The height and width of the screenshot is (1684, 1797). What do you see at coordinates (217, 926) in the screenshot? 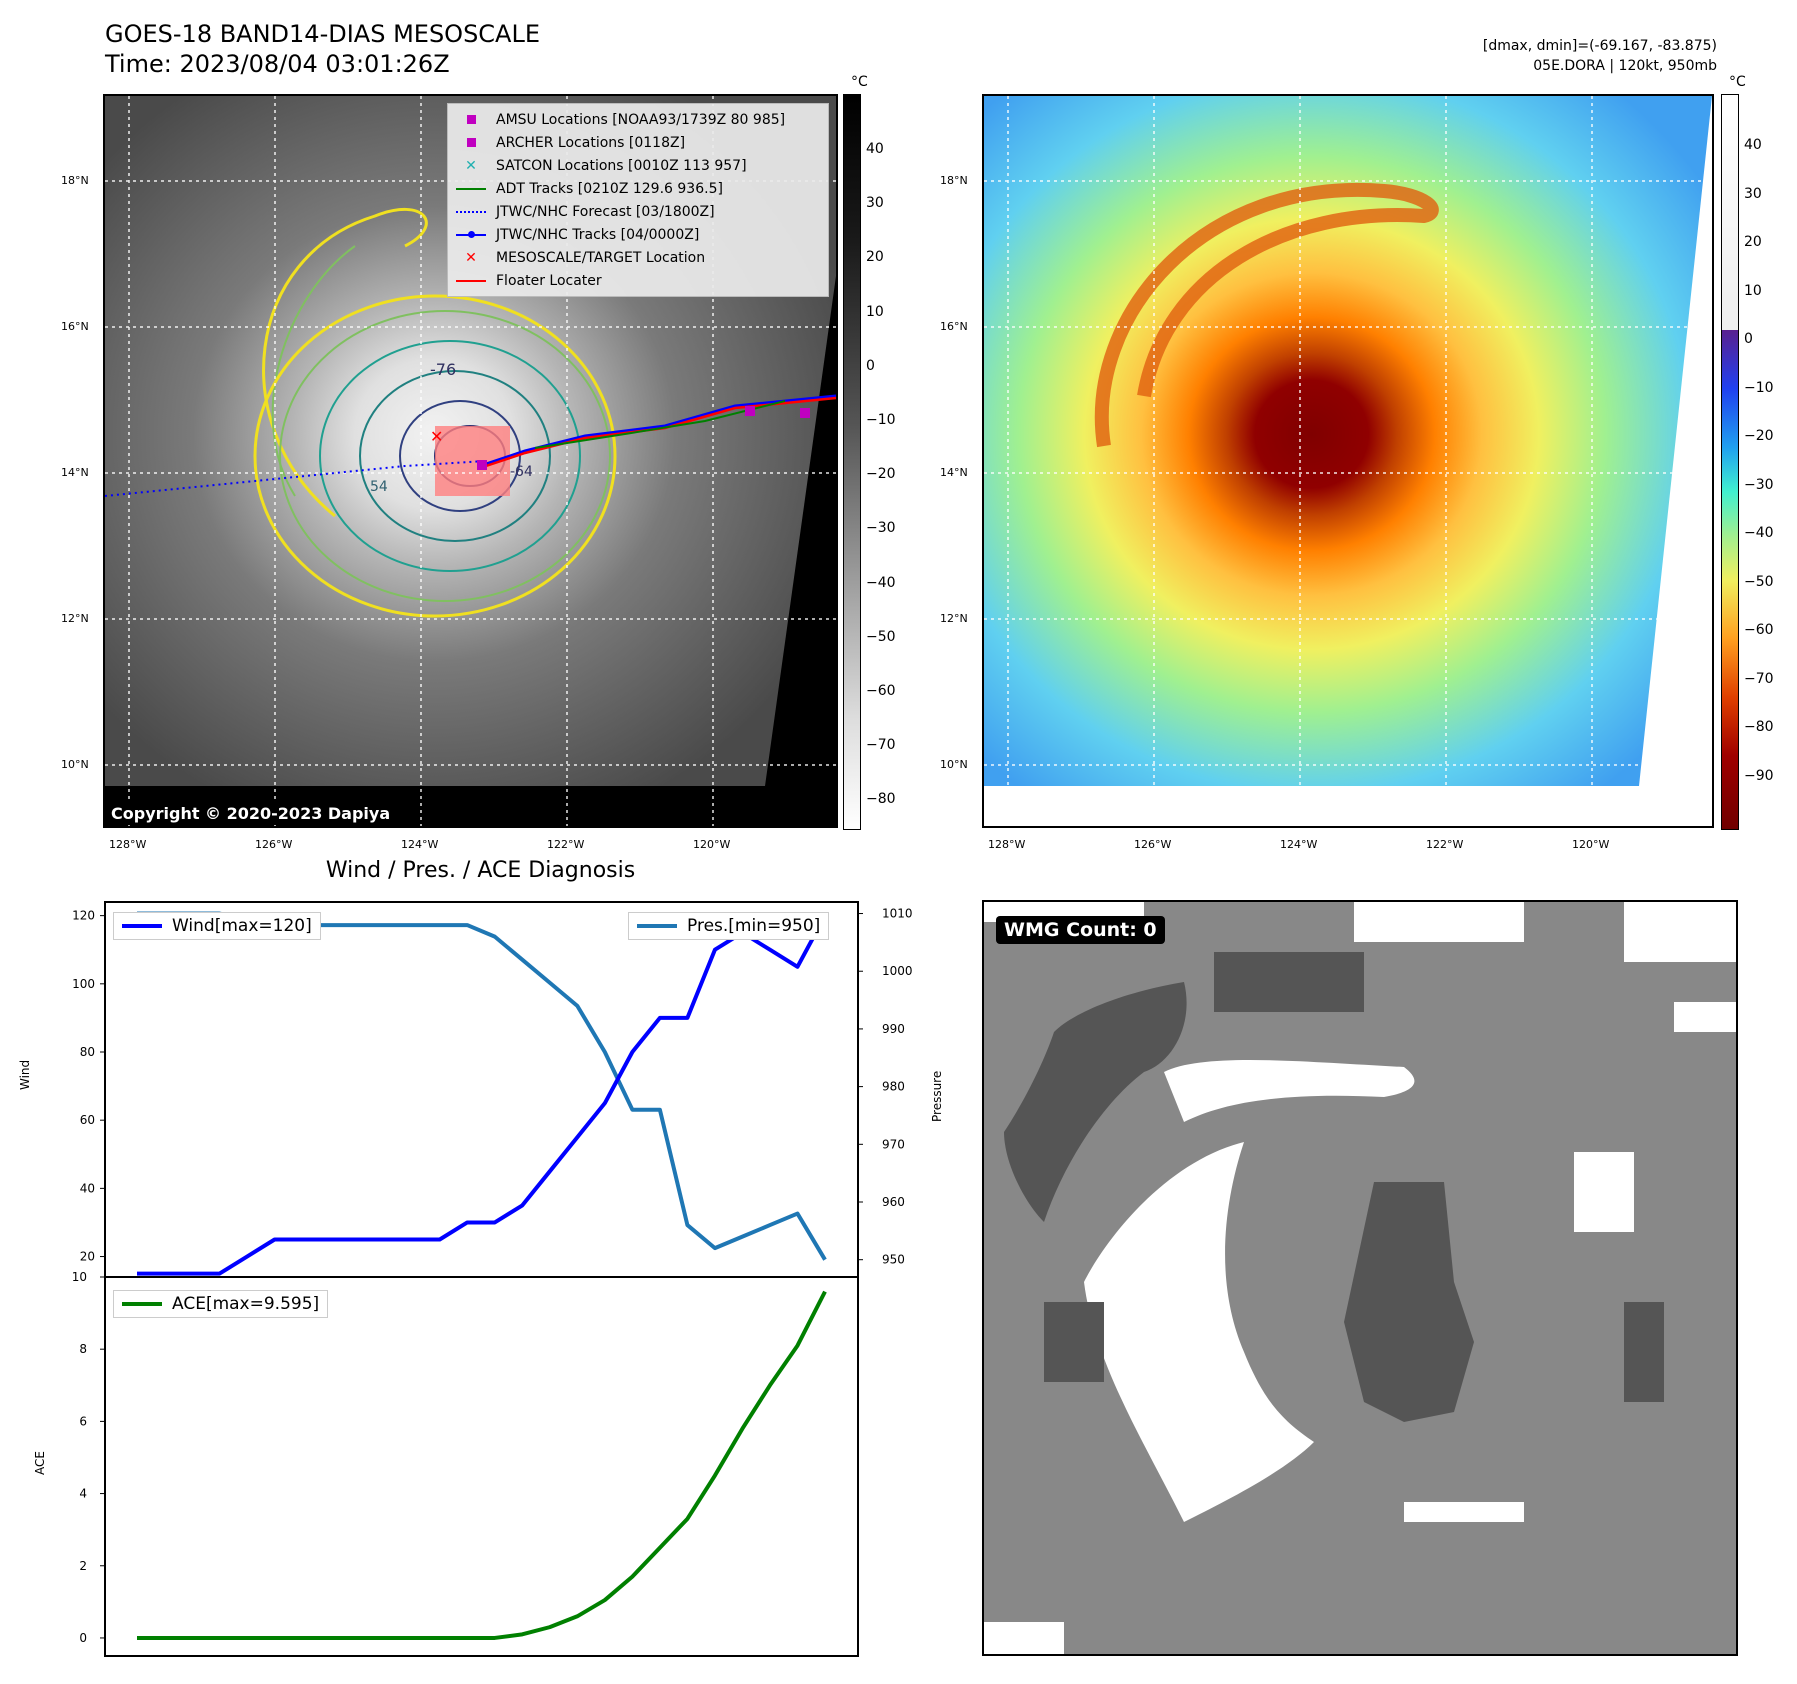
I see `wind-legend: Wind[max=120]` at bounding box center [217, 926].